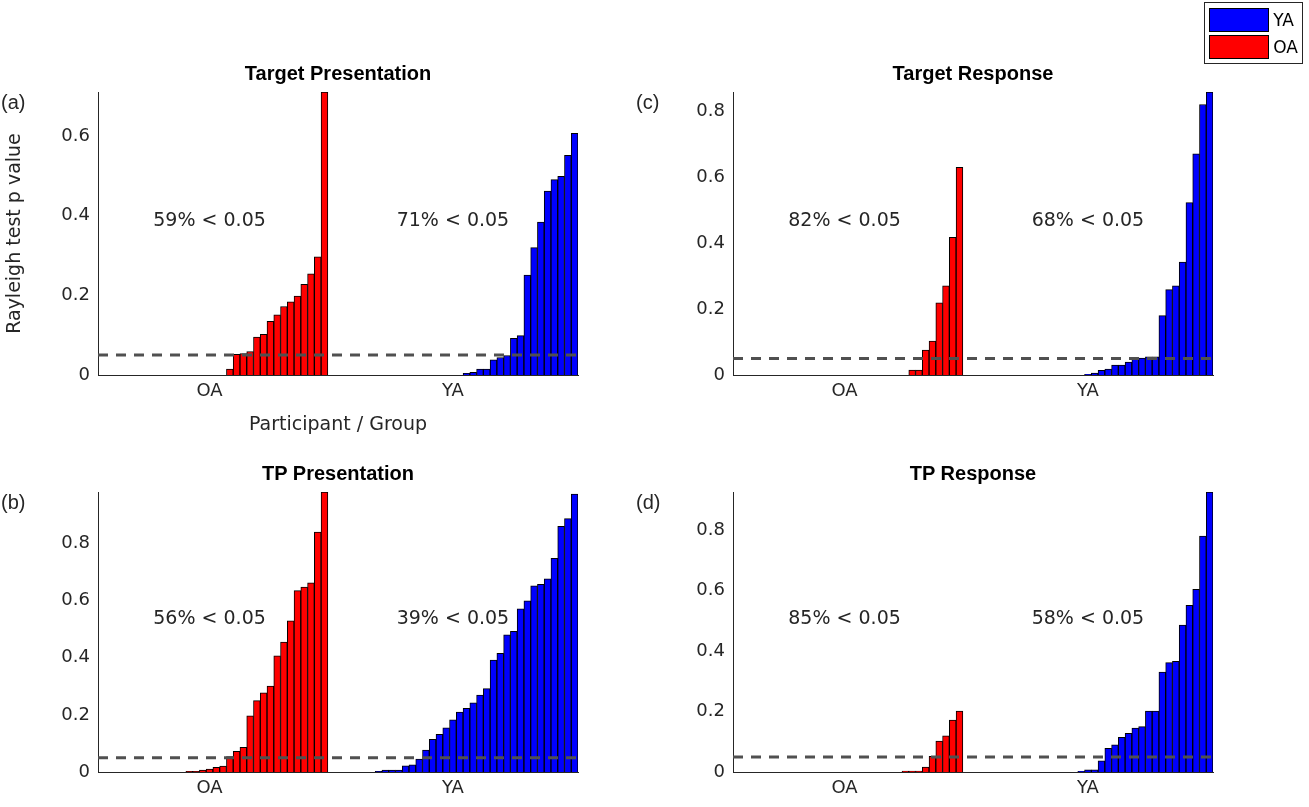 This screenshot has height=807, width=1309. I want to click on chart-title: Target Response, so click(973, 72).